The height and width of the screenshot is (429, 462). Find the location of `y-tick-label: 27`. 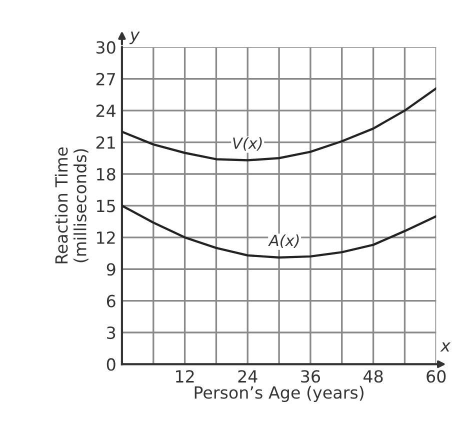

y-tick-label: 27 is located at coordinates (105, 79).